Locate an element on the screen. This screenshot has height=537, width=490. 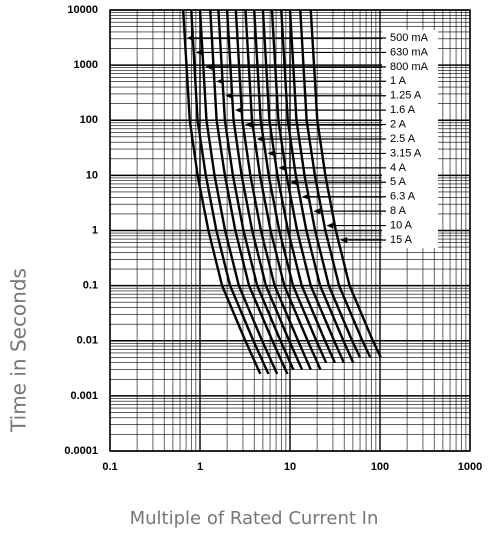
y-tick-label: 0.01 is located at coordinates (87, 341).